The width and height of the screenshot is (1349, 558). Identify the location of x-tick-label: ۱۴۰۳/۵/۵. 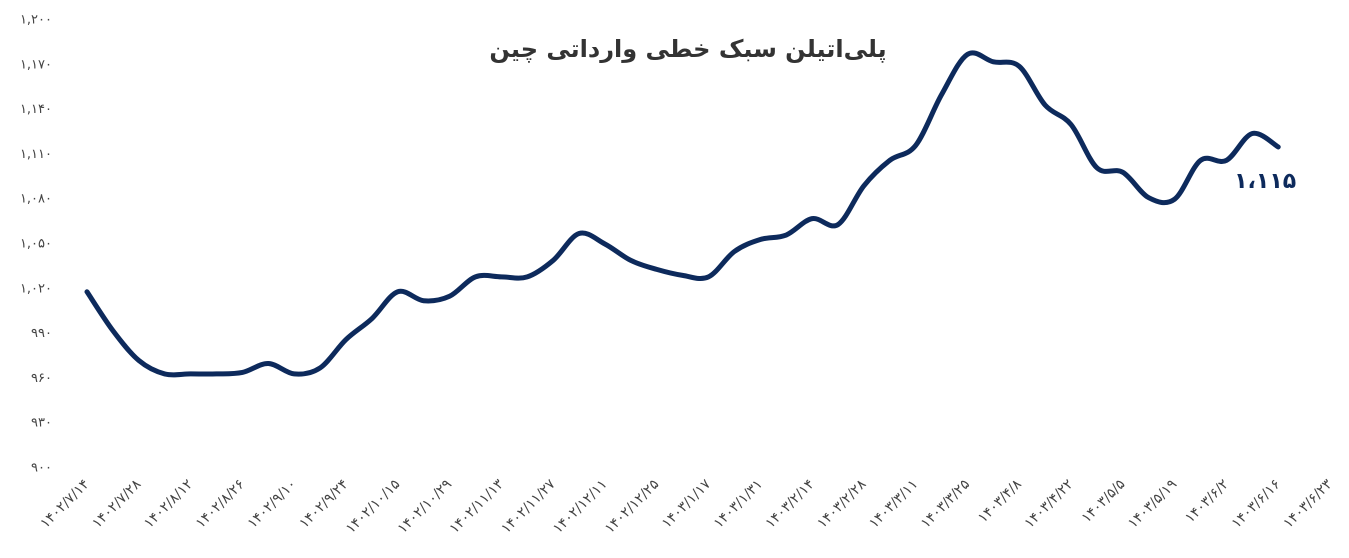
(1104, 501).